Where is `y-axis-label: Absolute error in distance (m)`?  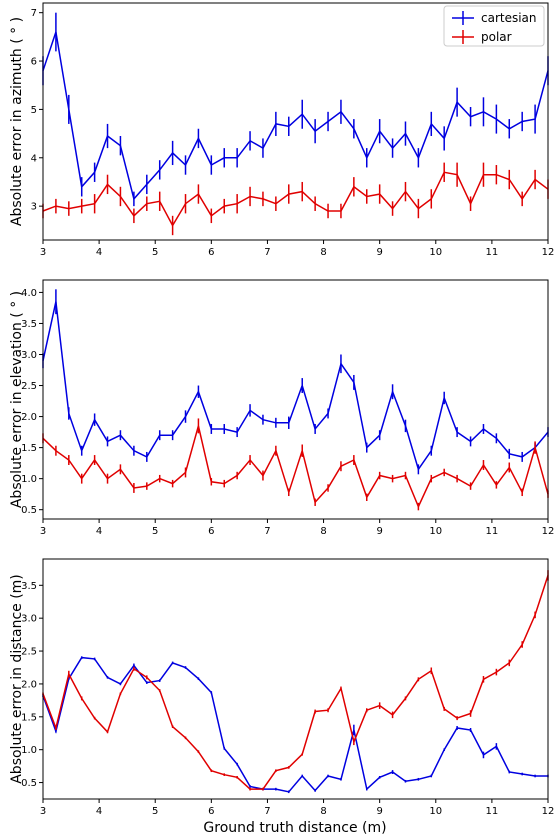
y-axis-label: Absolute error in distance (m) is located at coordinates (17, 679).